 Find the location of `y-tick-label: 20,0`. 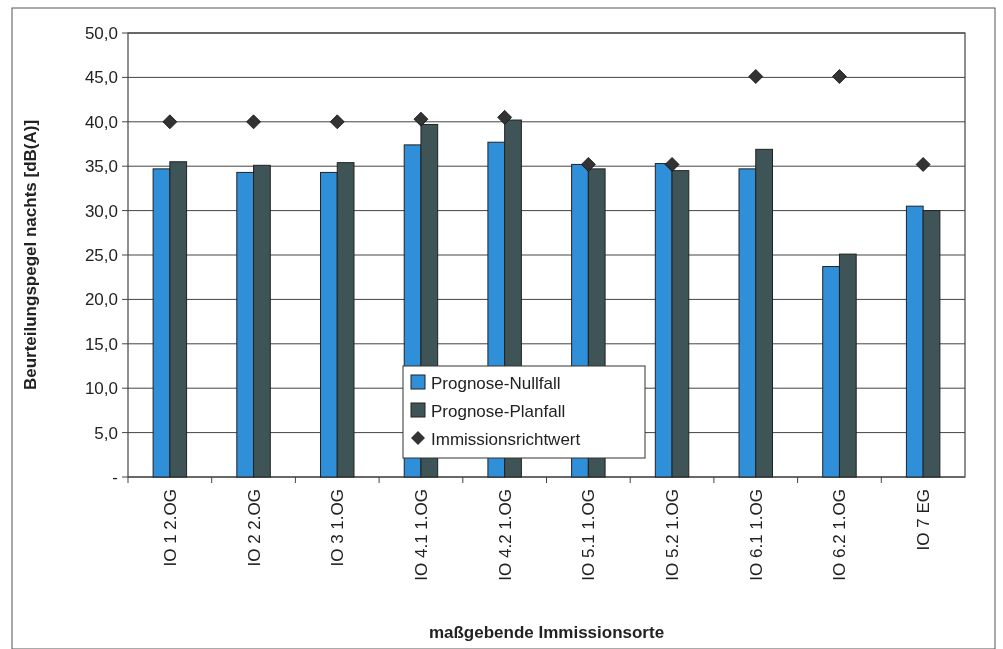

y-tick-label: 20,0 is located at coordinates (101, 300).